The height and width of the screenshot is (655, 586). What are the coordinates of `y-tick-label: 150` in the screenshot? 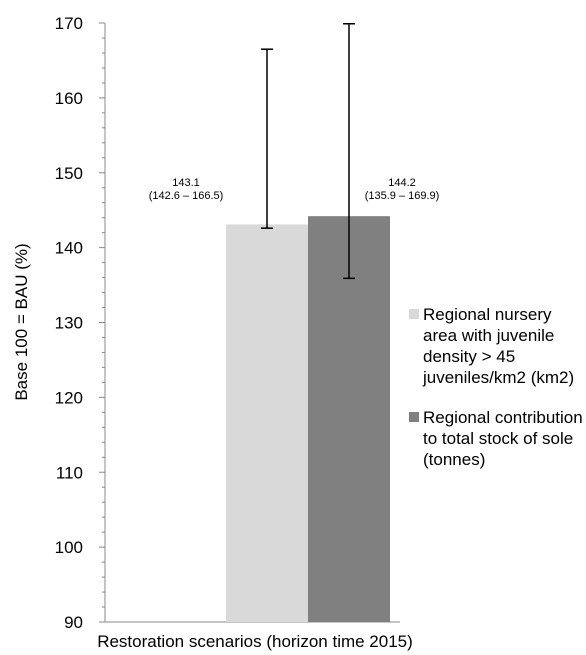 It's located at (69, 173).